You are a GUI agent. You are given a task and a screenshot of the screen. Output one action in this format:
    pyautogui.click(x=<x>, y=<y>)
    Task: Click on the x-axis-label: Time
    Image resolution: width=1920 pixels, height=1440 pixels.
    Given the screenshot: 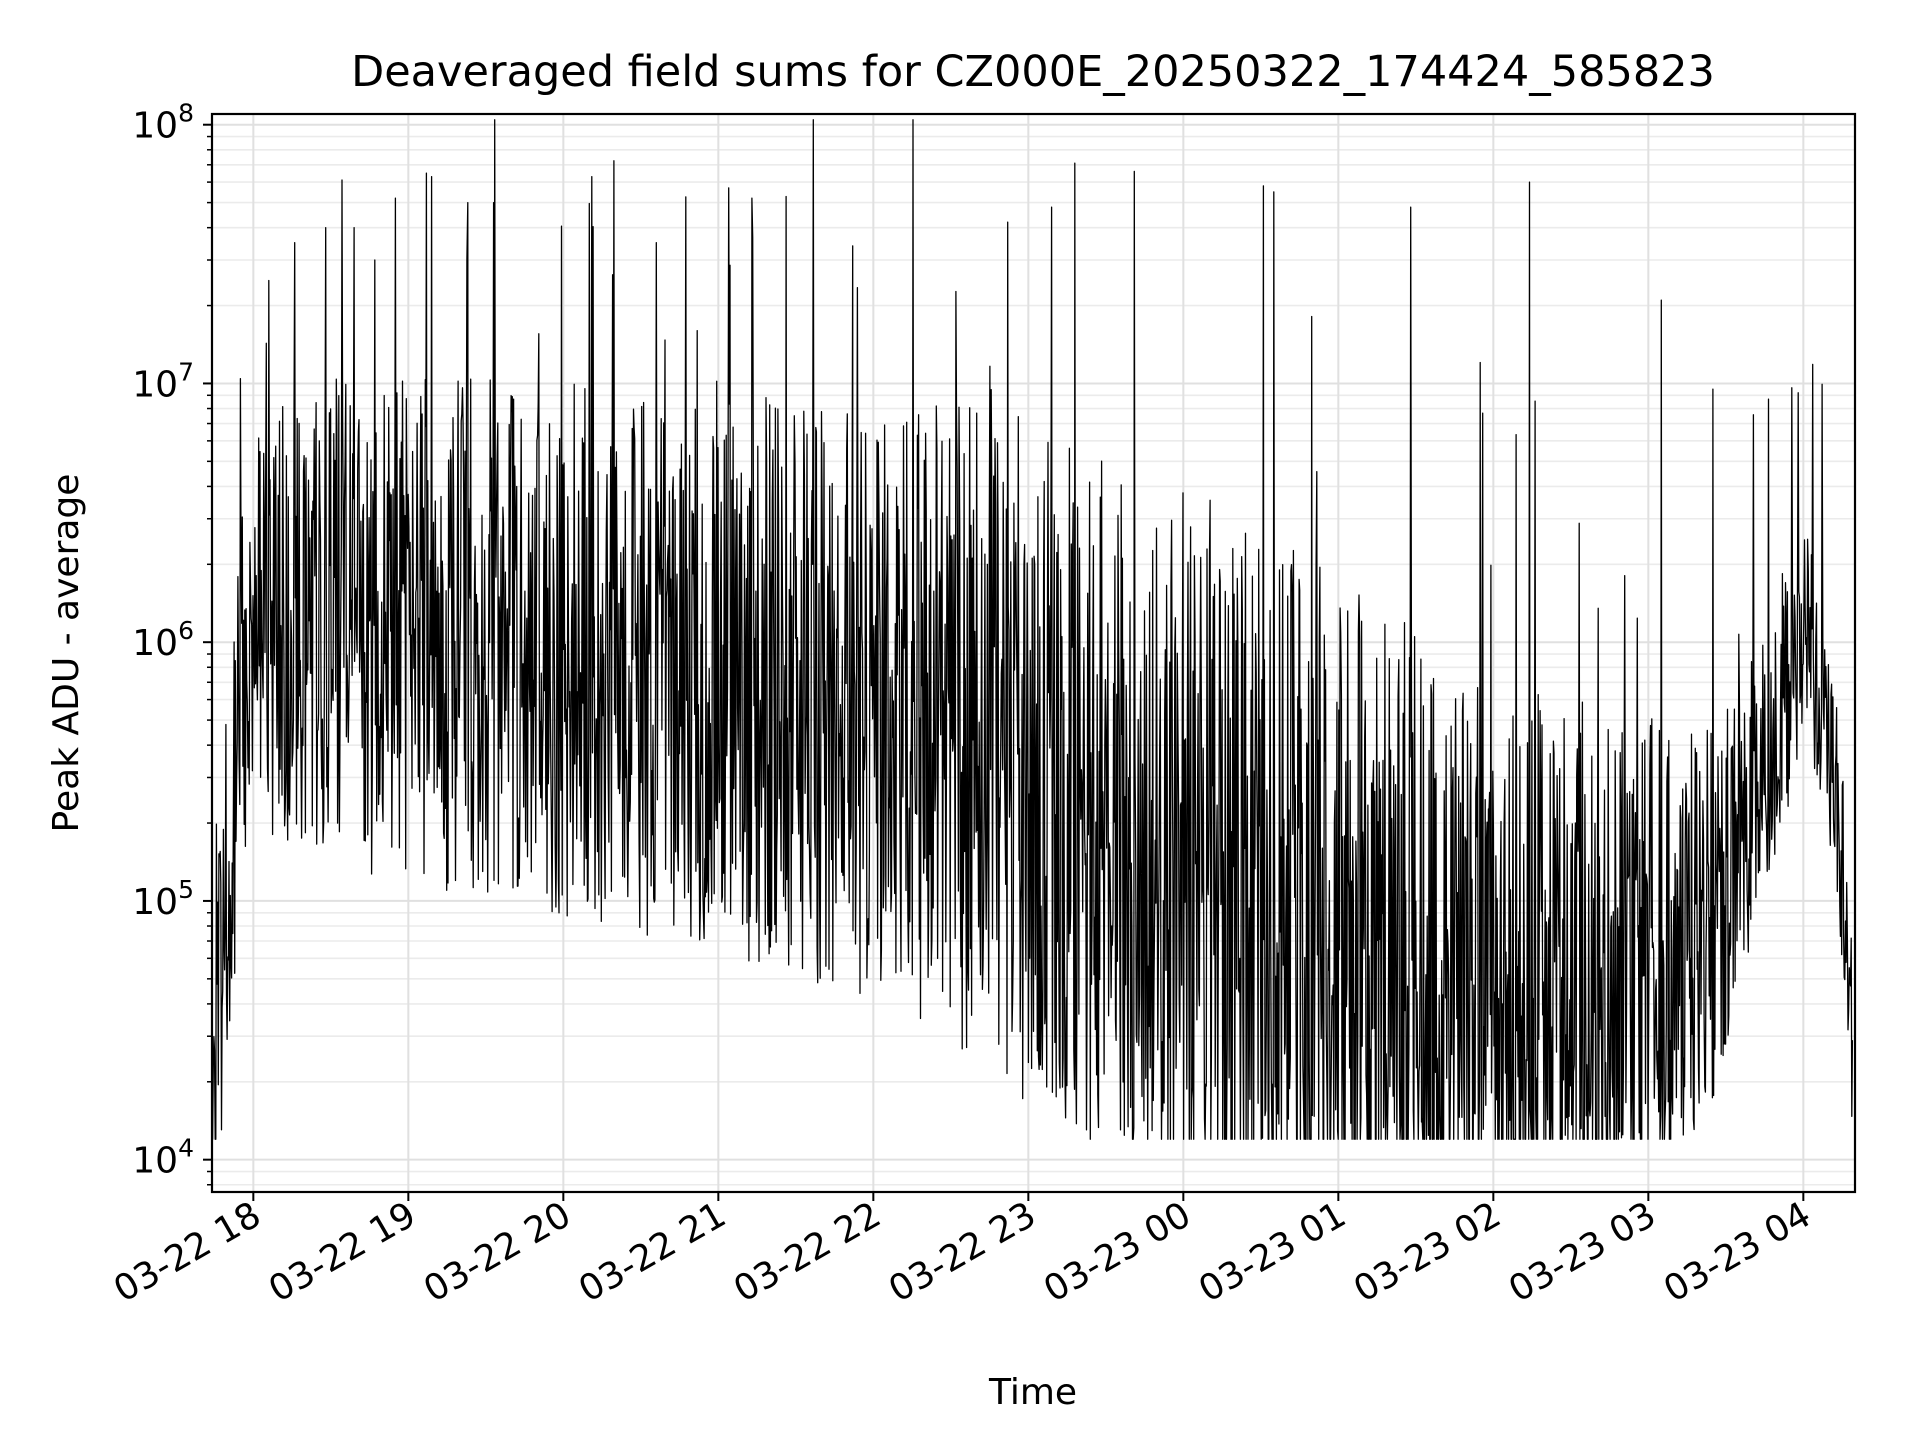 What is the action you would take?
    pyautogui.click(x=1032, y=1392)
    